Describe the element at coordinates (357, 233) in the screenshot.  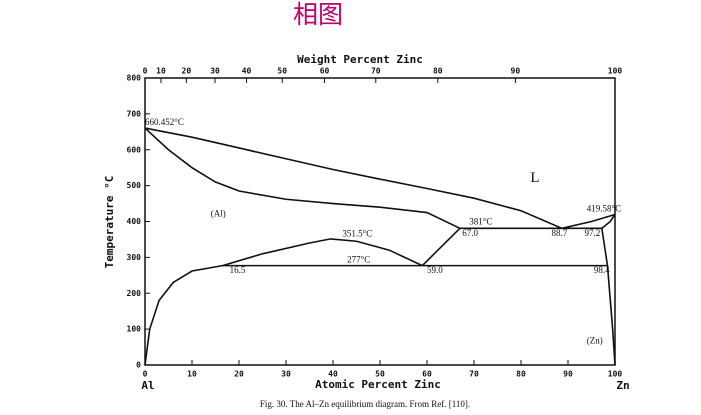
I see `annotation: 351.5°C` at that location.